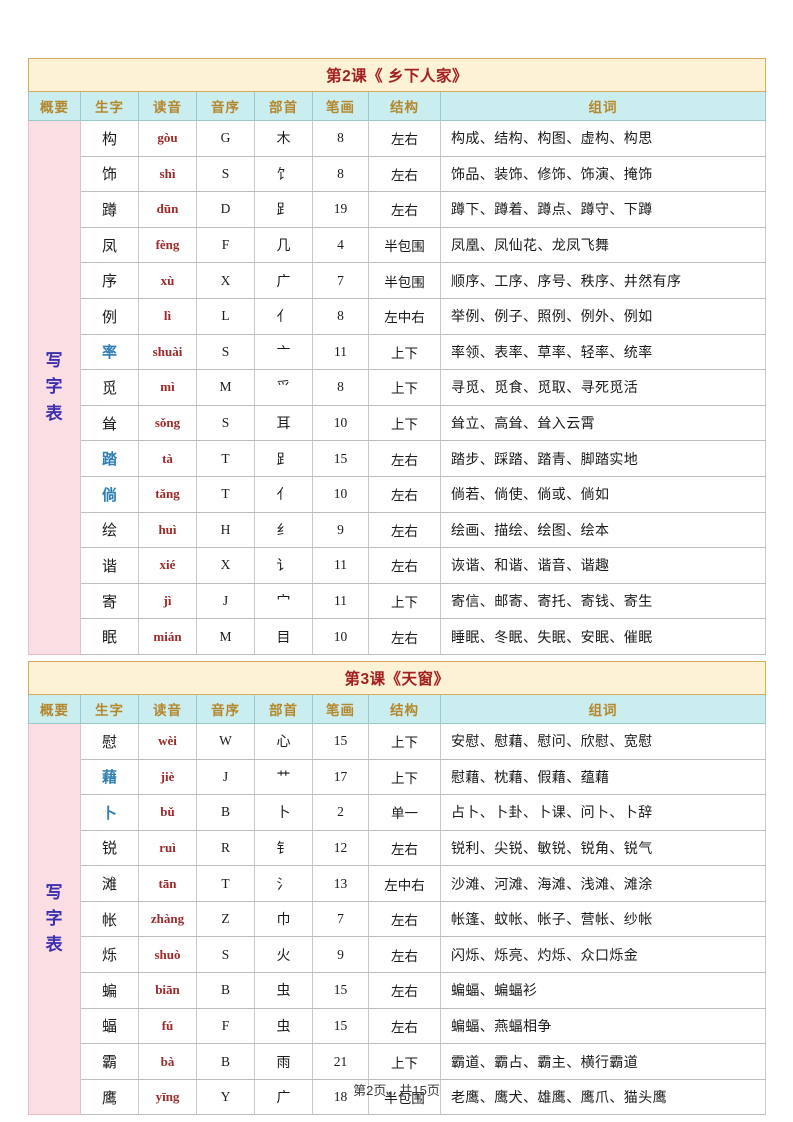  What do you see at coordinates (109, 352) in the screenshot?
I see `cell-hanzi: 率` at bounding box center [109, 352].